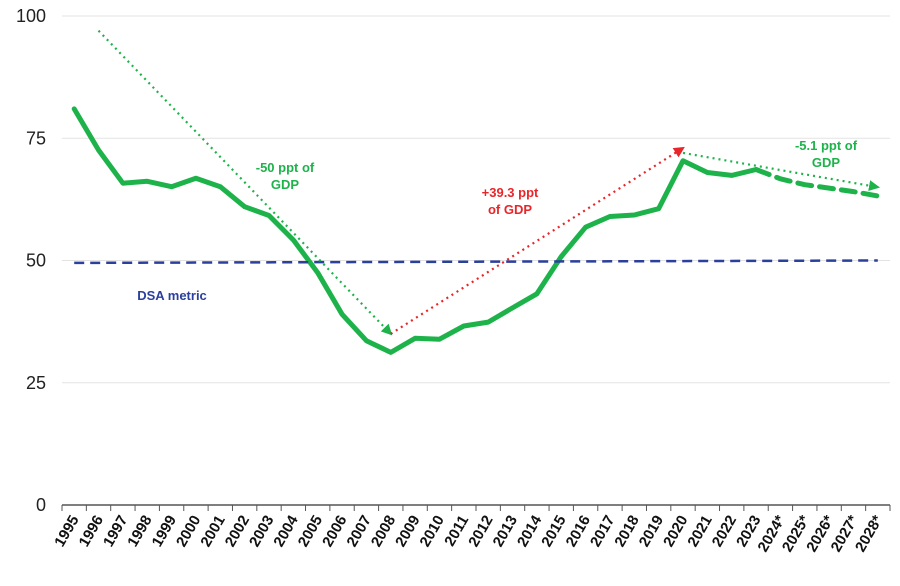 This screenshot has height=586, width=900. Describe the element at coordinates (826, 154) in the screenshot. I see `annotation-label: -5.1 ppt of GDP` at that location.